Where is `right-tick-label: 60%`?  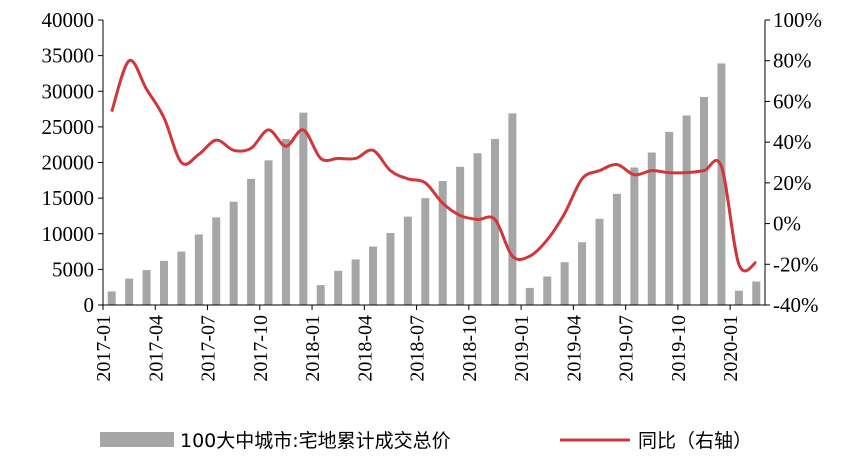
right-tick-label: 60% is located at coordinates (792, 101).